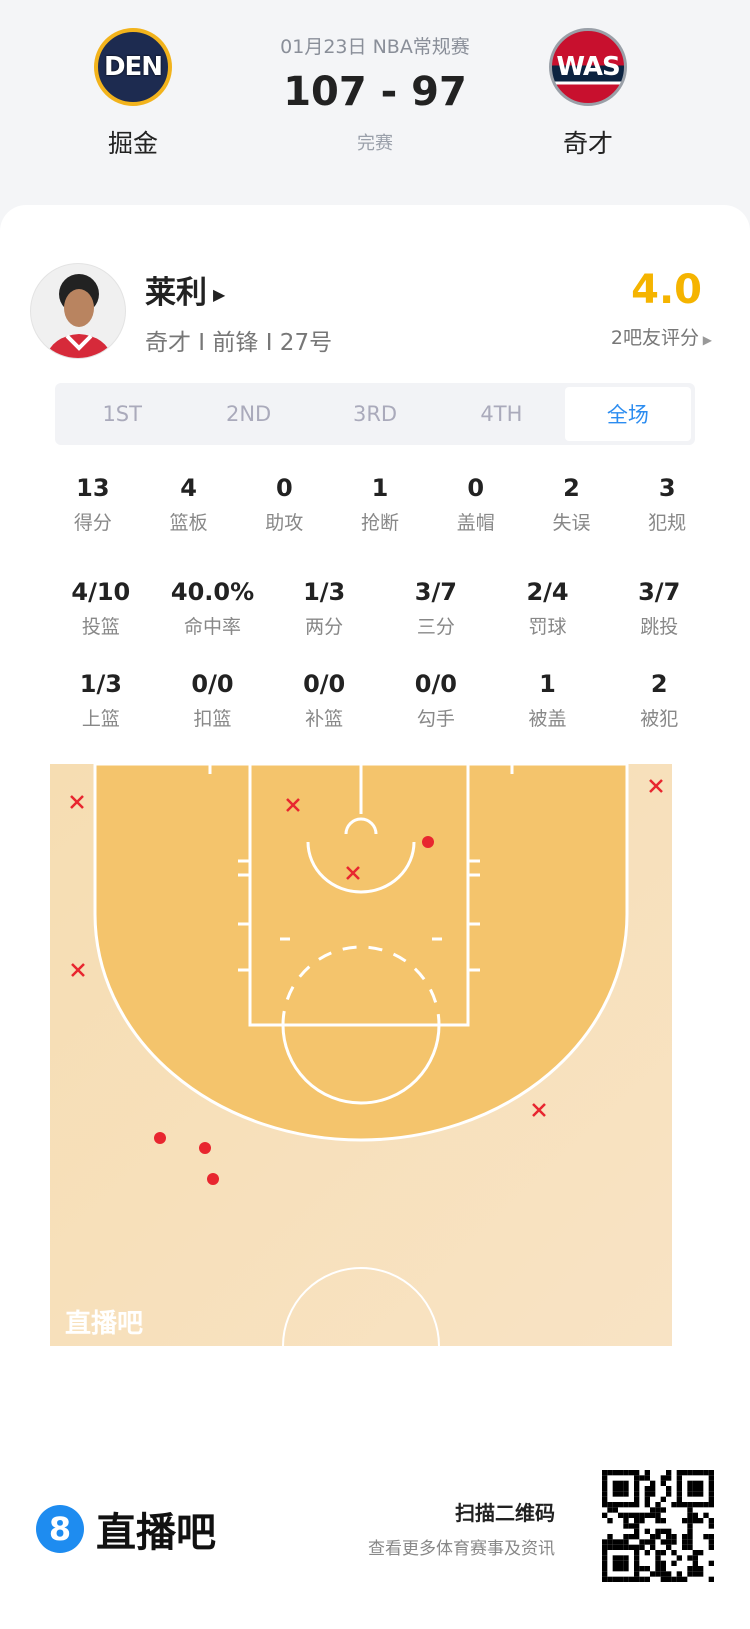  I want to click on away-team: WAS 奇才, so click(588, 94).